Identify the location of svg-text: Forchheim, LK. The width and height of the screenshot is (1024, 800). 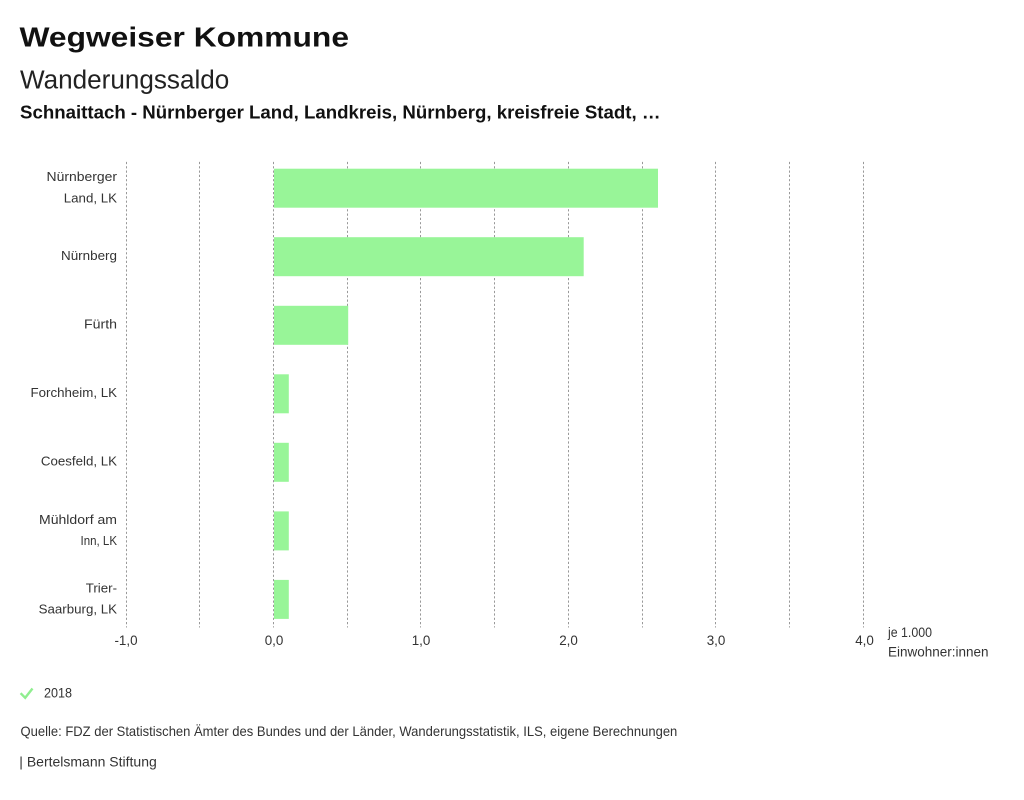
(74, 392).